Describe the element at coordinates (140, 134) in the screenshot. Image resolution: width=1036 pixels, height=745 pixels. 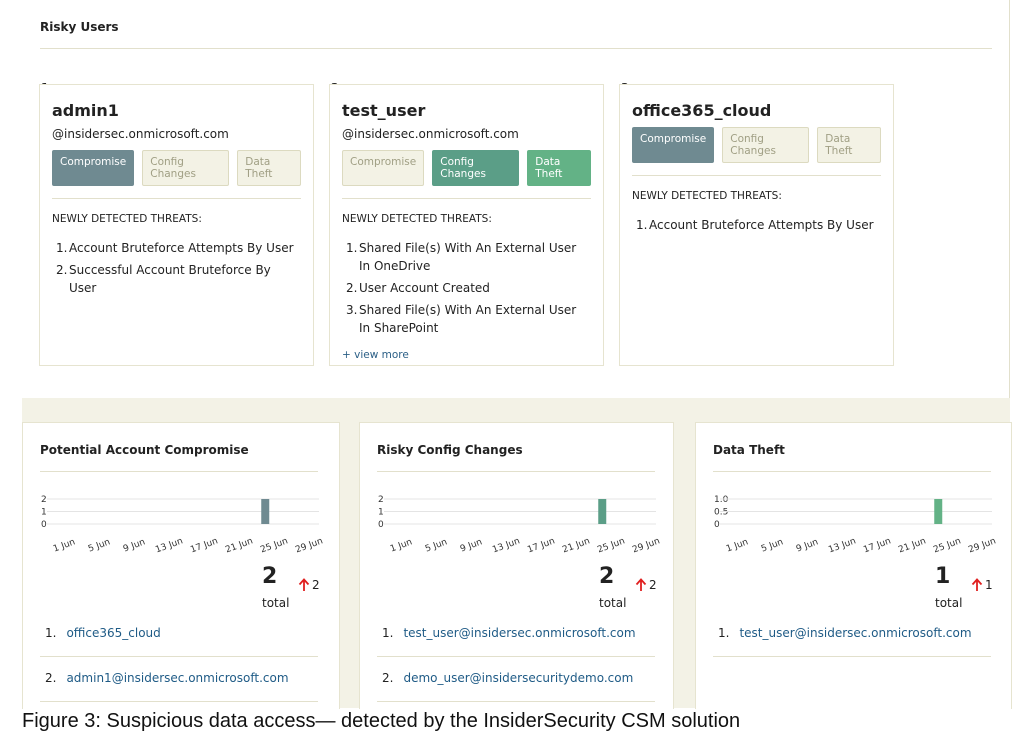
I see `user-domain: @insidersec.onmicrosoft.com` at that location.